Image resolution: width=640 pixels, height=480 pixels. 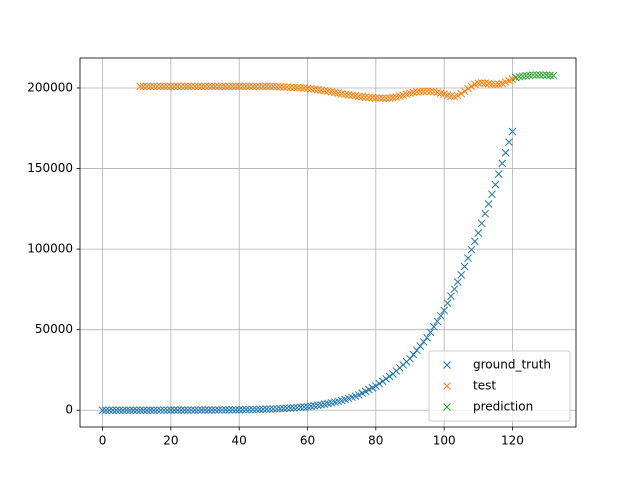 What do you see at coordinates (512, 441) in the screenshot?
I see `x-tick-label: 120` at bounding box center [512, 441].